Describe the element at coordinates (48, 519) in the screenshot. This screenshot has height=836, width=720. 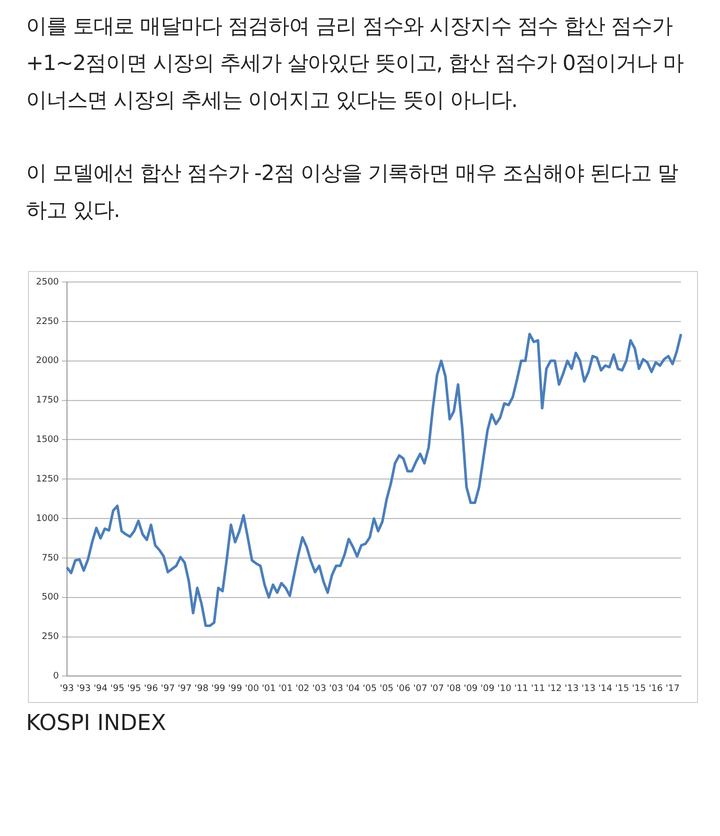
I see `y-tick-label: 1000` at that location.